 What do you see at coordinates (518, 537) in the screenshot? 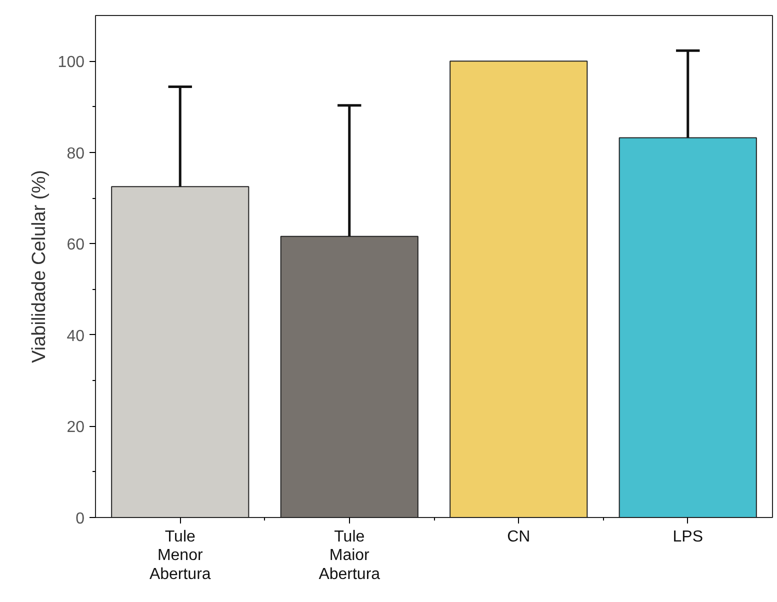
I see `x-tick-label: CN` at bounding box center [518, 537].